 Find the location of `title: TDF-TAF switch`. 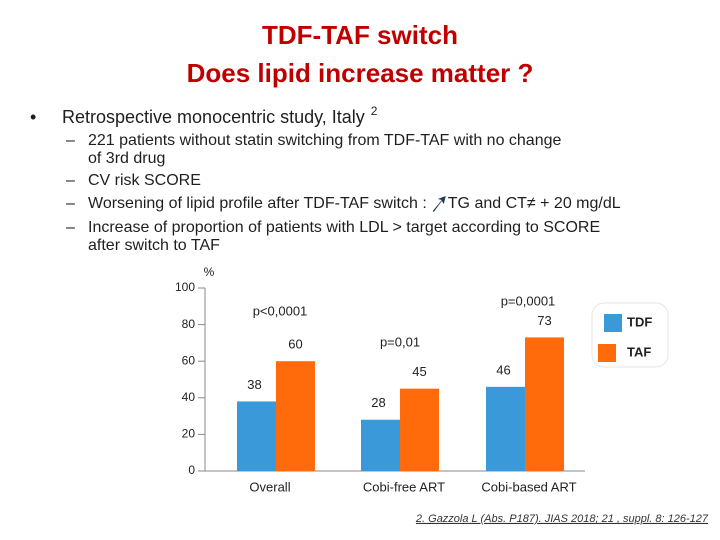

title: TDF-TAF switch is located at coordinates (360, 35).